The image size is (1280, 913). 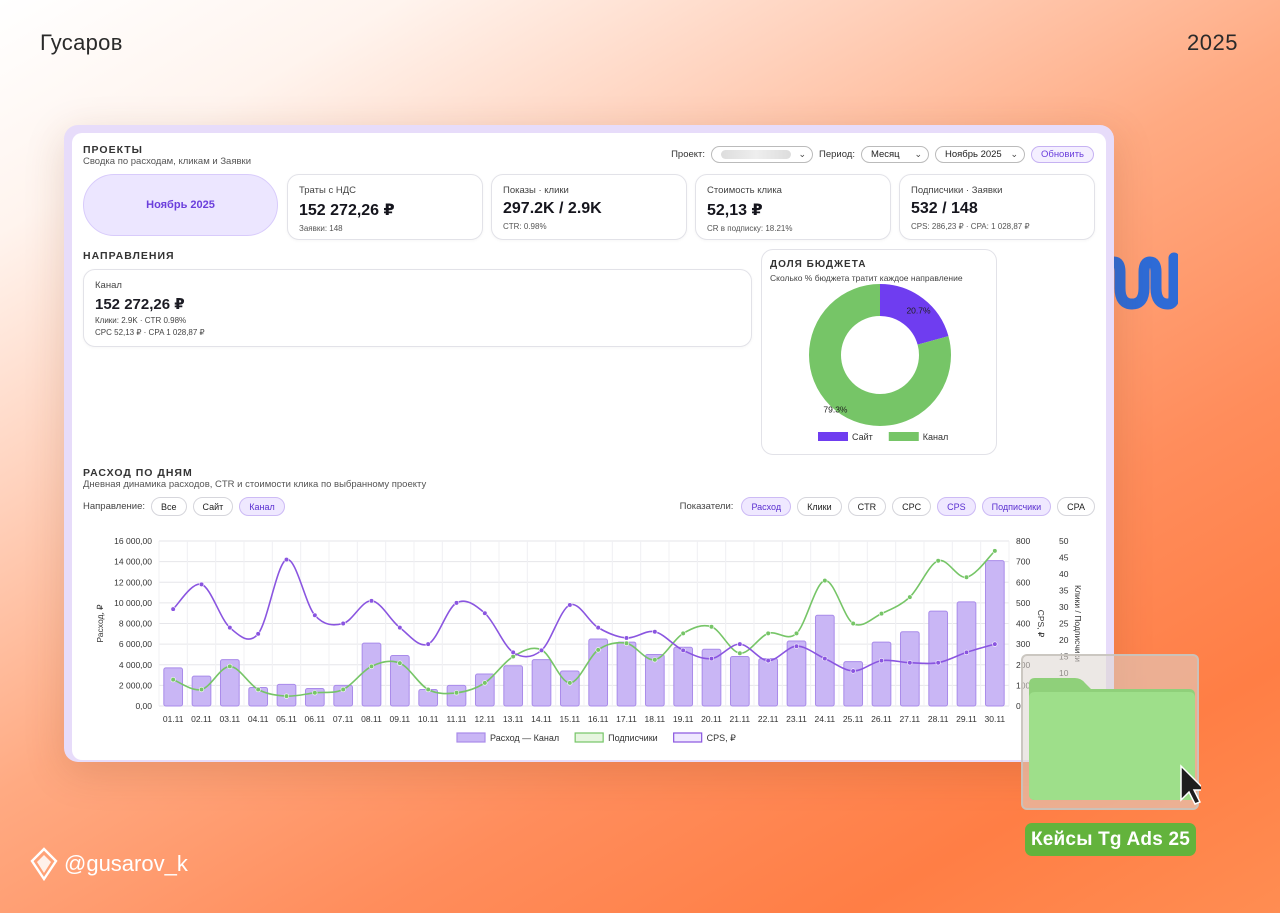 I want to click on folder-icon, so click(x=1115, y=741).